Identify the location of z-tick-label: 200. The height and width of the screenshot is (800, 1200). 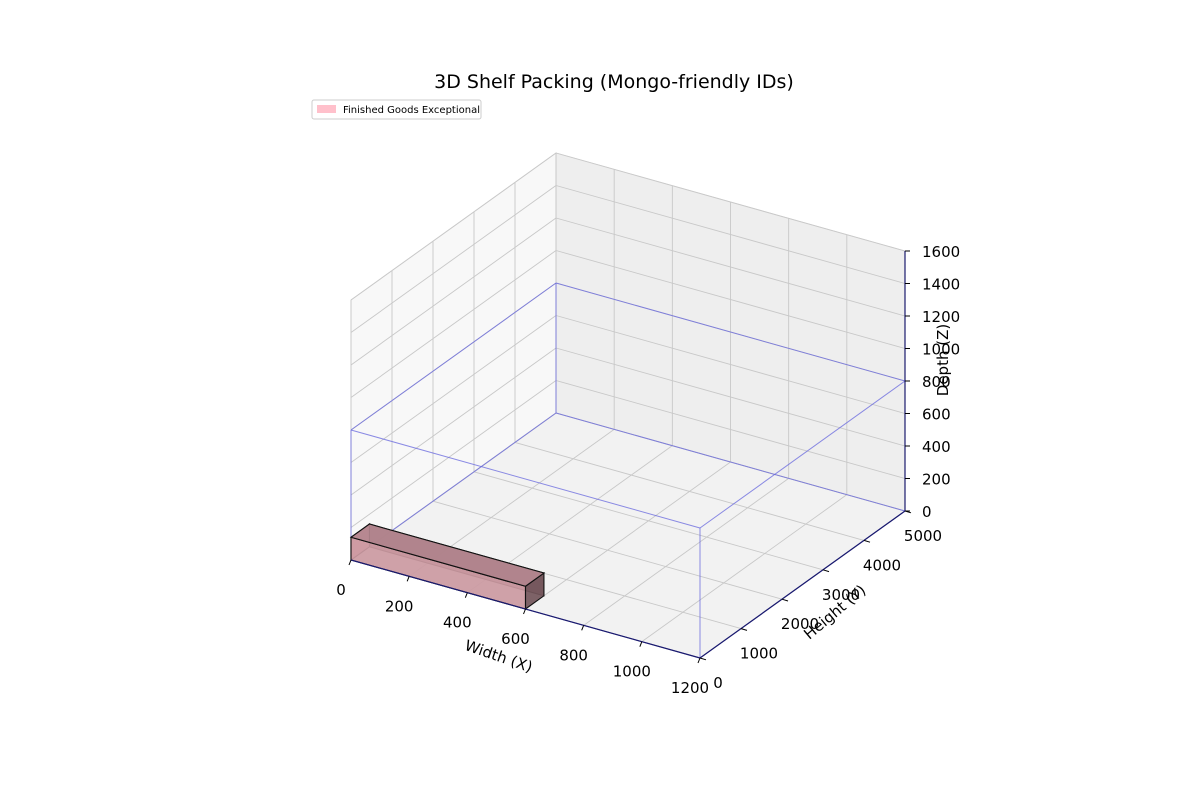
(936, 480).